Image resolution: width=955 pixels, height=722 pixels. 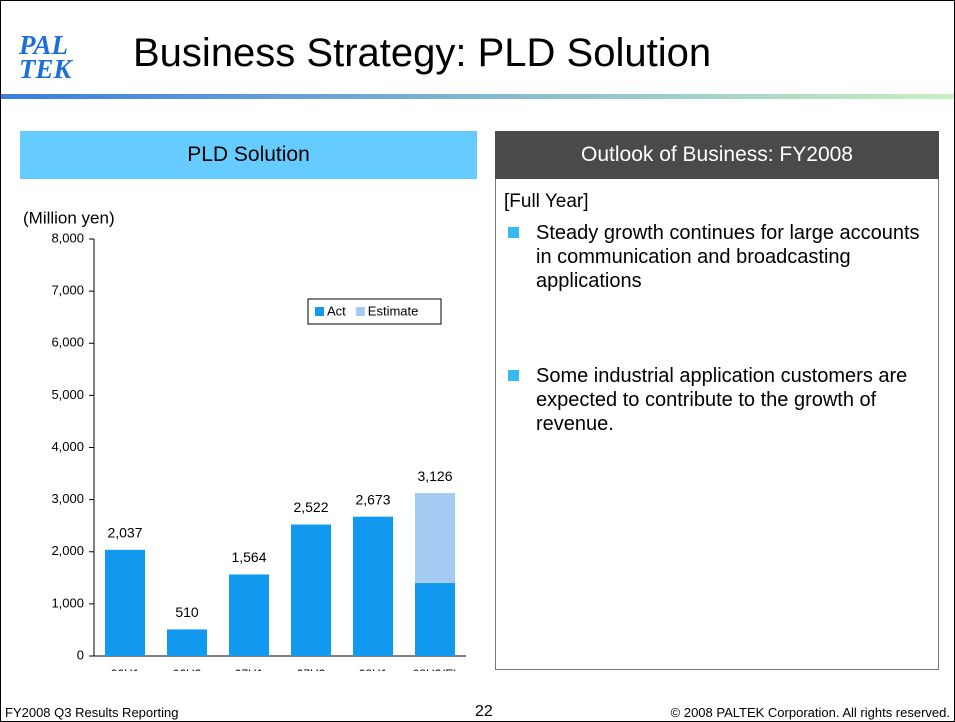 I want to click on value-label: 510, so click(x=187, y=612).